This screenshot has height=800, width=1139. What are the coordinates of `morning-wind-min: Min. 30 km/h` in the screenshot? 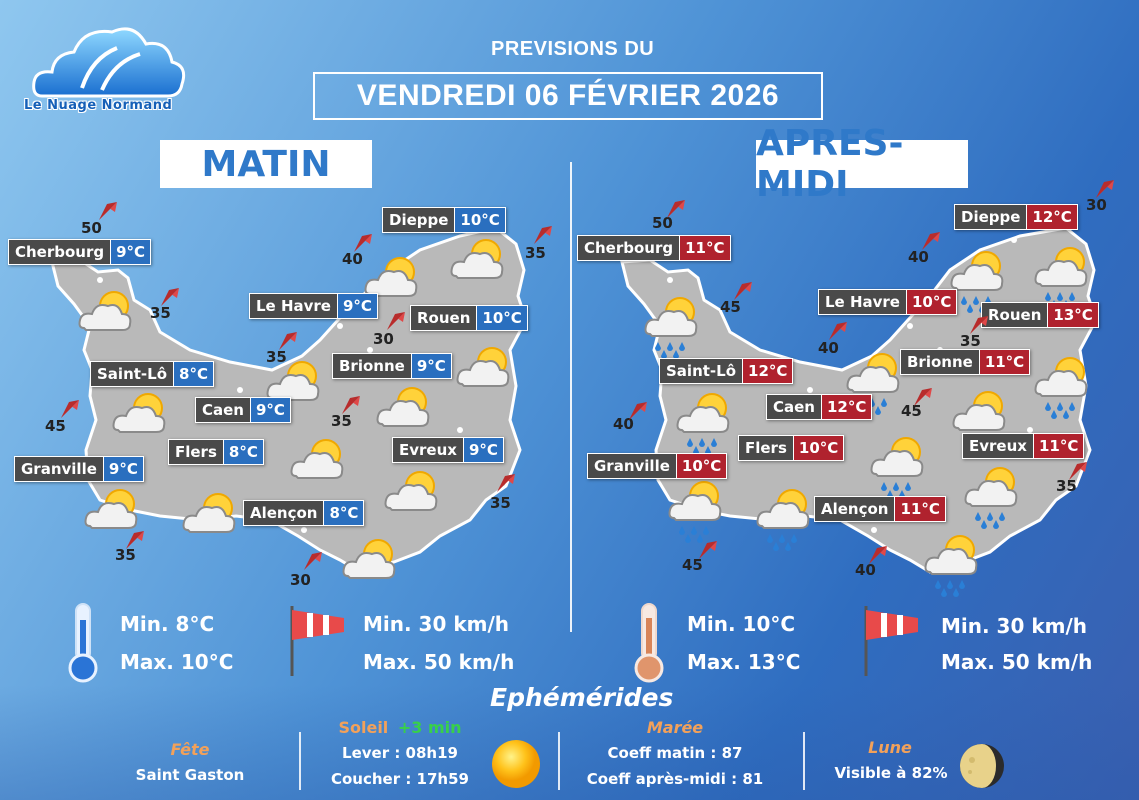 It's located at (436, 624).